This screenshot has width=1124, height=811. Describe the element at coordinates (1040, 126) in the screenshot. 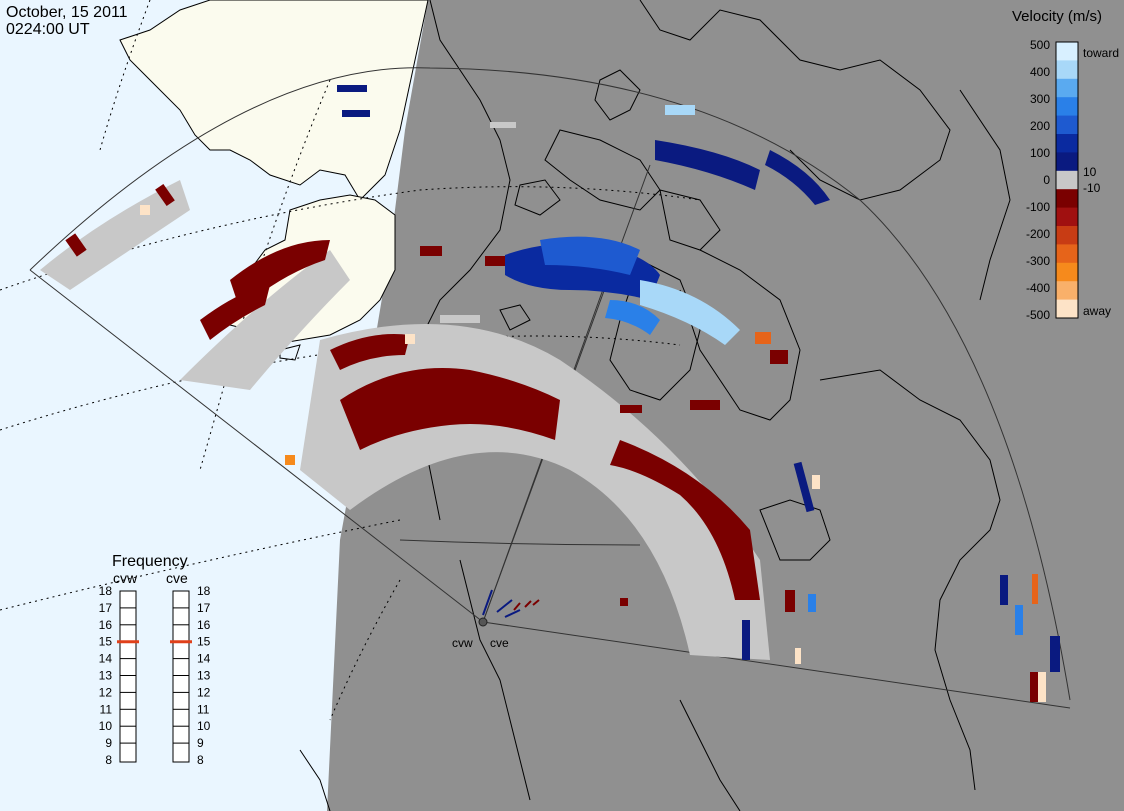

I see `colorbar-tick-label: 200` at that location.